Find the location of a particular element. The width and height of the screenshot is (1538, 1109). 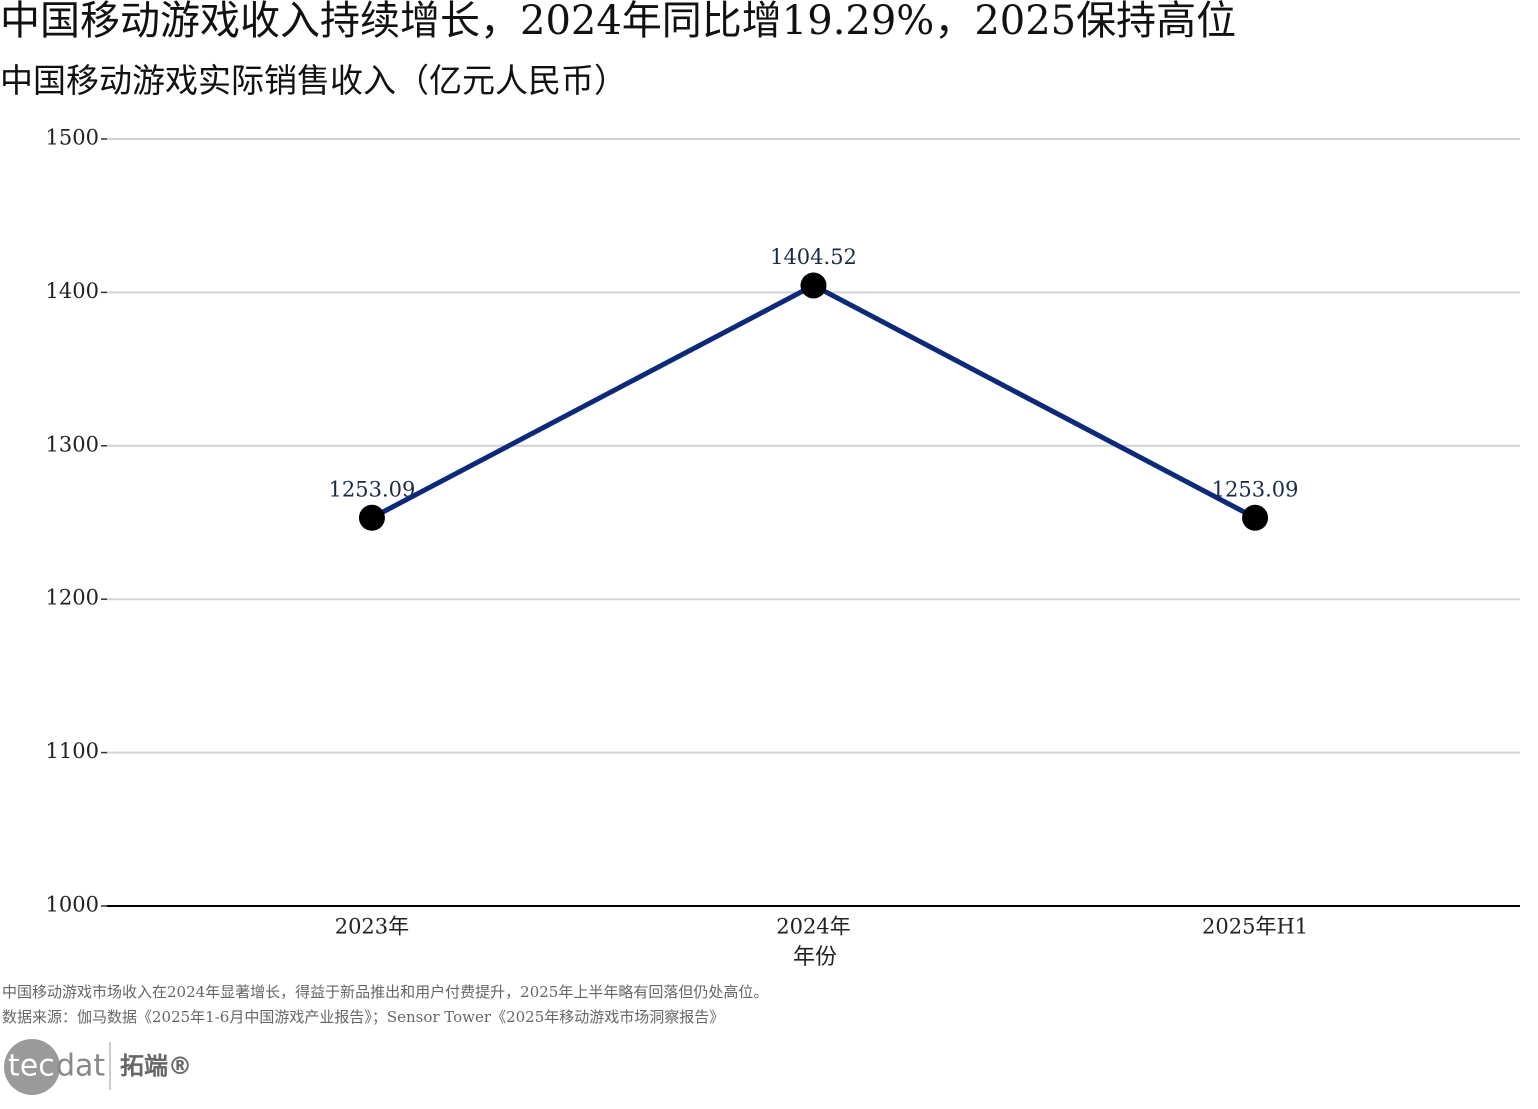

logo-text: tec is located at coordinates (31, 1066).